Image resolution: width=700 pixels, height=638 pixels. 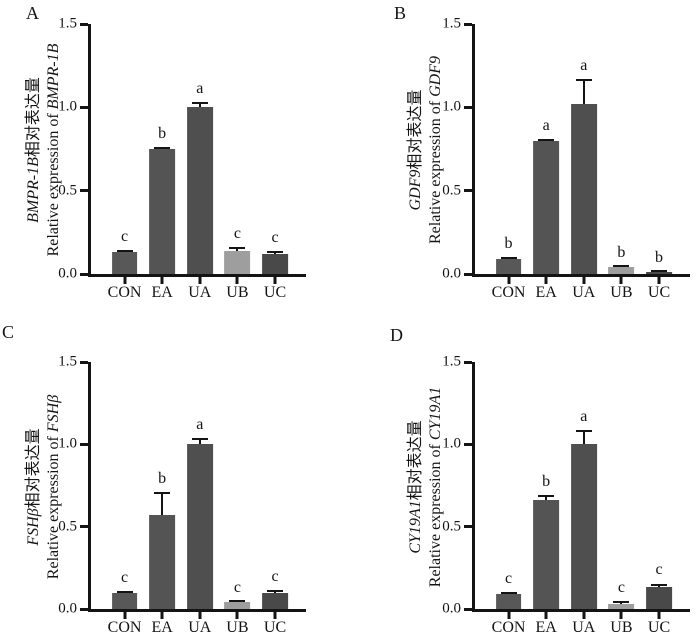 I want to click on y-axis-title-cn-line: GDF9相对表达量, so click(x=416, y=150).